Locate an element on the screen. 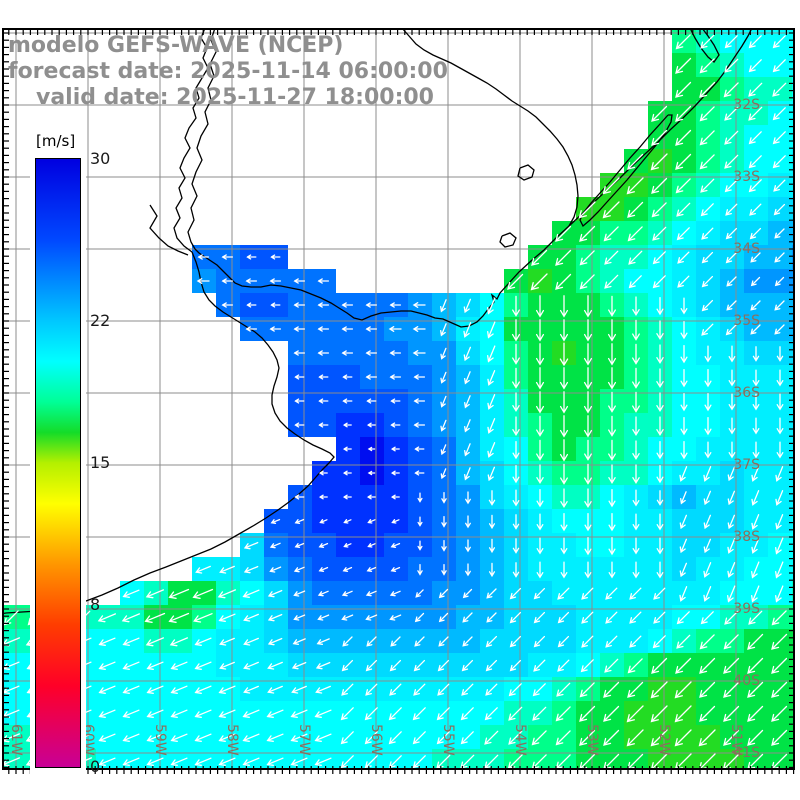 Image resolution: width=800 pixels, height=800 pixels. longitude-label: 61W is located at coordinates (16, 740).